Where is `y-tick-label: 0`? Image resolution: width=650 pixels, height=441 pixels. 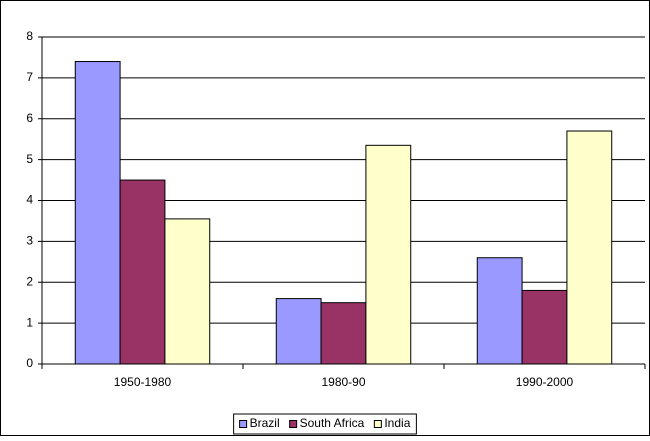
y-tick-label: 0 is located at coordinates (29, 363).